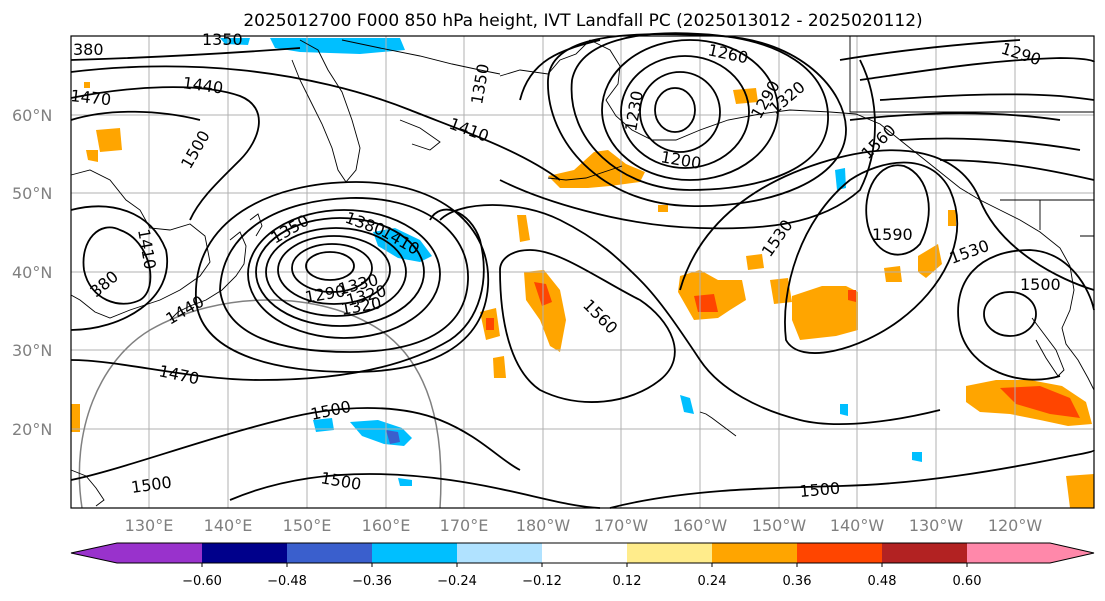 This screenshot has width=1105, height=601. I want to click on coastline-alaska, so click(750, 125).